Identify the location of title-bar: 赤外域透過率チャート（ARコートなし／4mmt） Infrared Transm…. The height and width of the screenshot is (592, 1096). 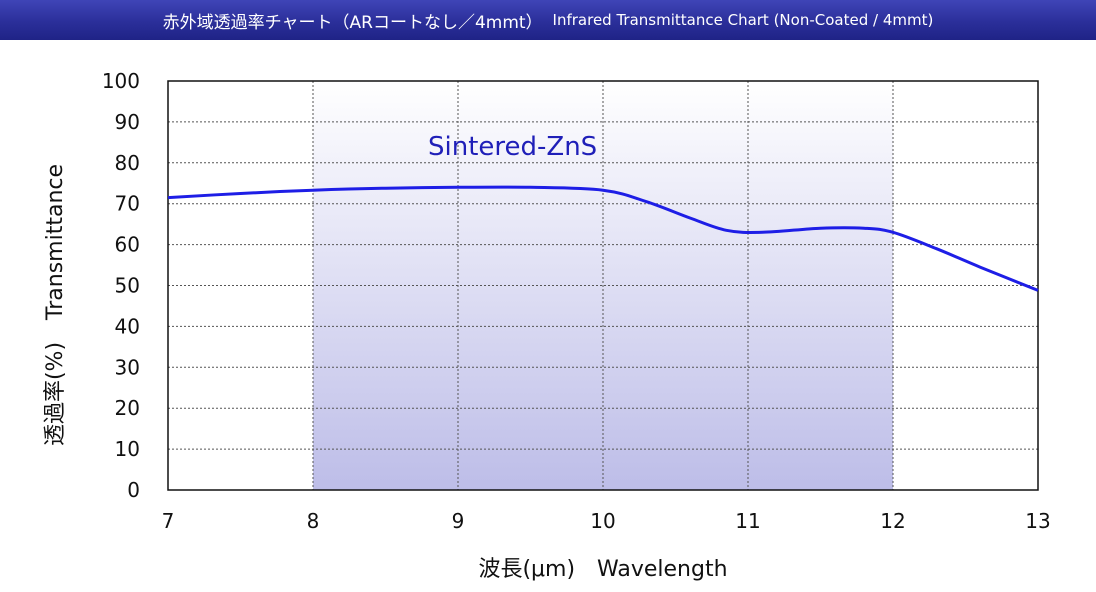
(548, 20).